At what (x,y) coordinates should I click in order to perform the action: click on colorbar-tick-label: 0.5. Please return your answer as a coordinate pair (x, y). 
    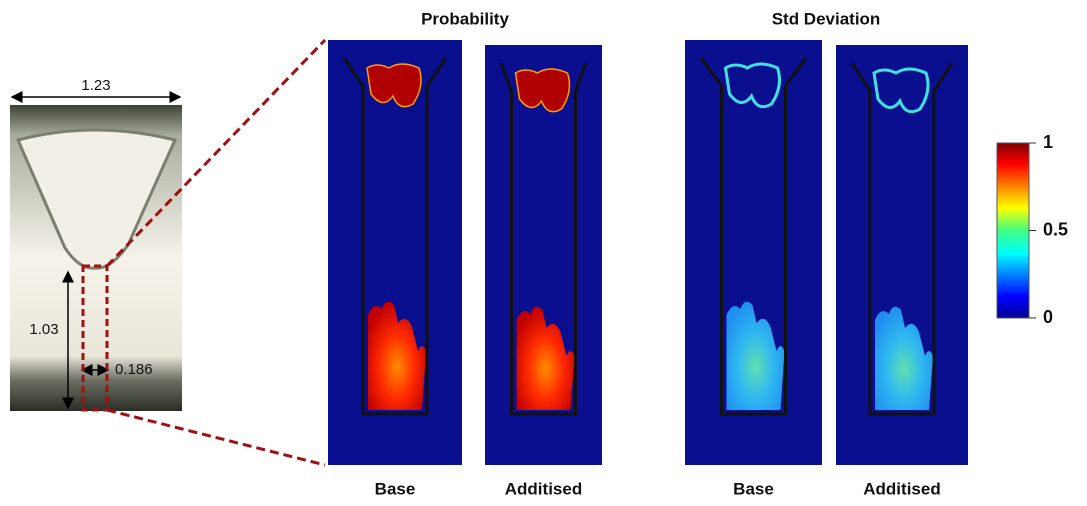
    Looking at the image, I should click on (1055, 229).